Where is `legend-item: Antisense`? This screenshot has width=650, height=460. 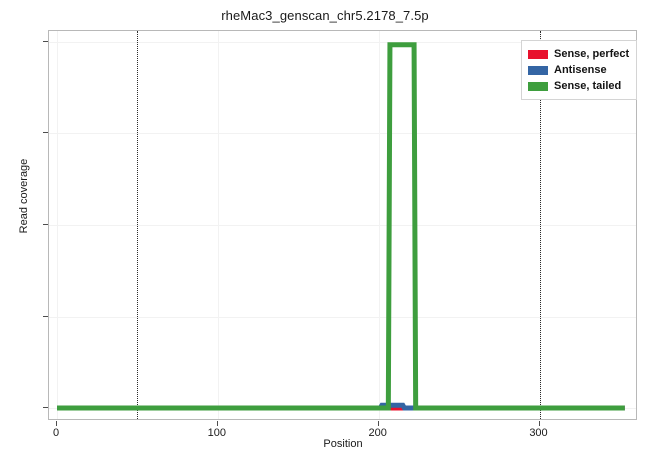 legend-item: Antisense is located at coordinates (578, 70).